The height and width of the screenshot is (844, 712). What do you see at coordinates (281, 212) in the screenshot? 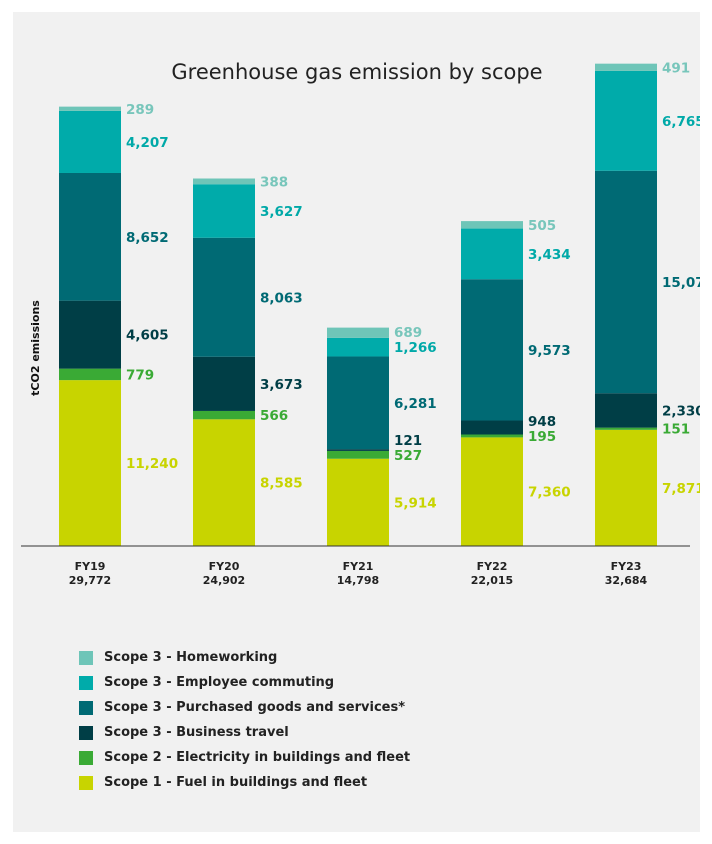
I see `data-label: 3,627` at bounding box center [281, 212].